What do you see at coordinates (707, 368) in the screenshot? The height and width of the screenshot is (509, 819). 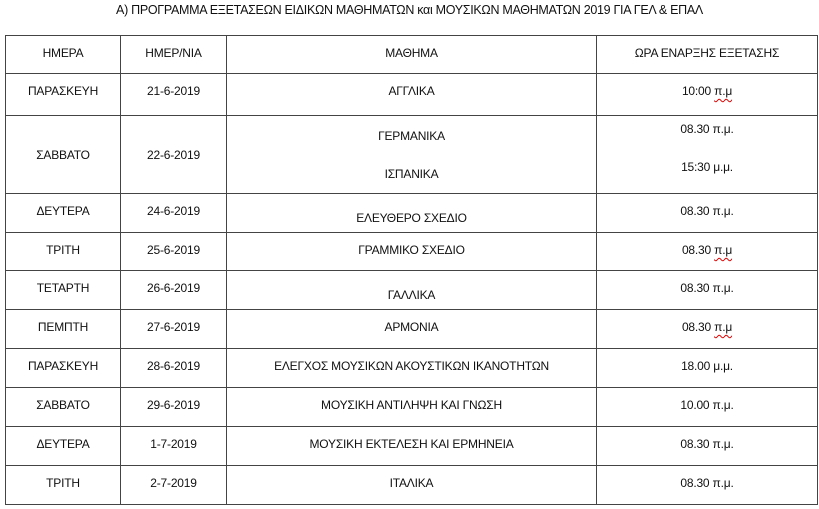 I see `time-cell: 18.00 μ.μ.` at bounding box center [707, 368].